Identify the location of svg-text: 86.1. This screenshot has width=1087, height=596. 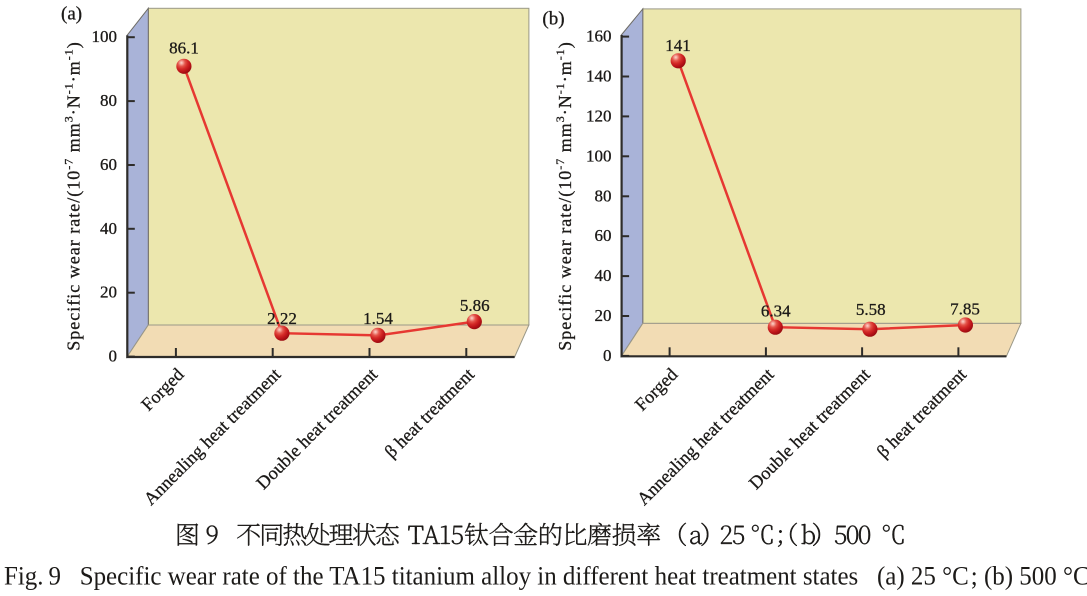
(184, 48).